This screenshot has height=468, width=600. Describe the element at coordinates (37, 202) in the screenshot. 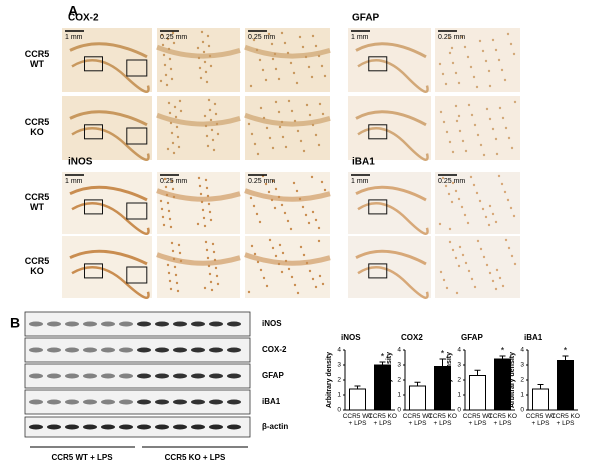

I see `row-label: CCR5 WT` at that location.